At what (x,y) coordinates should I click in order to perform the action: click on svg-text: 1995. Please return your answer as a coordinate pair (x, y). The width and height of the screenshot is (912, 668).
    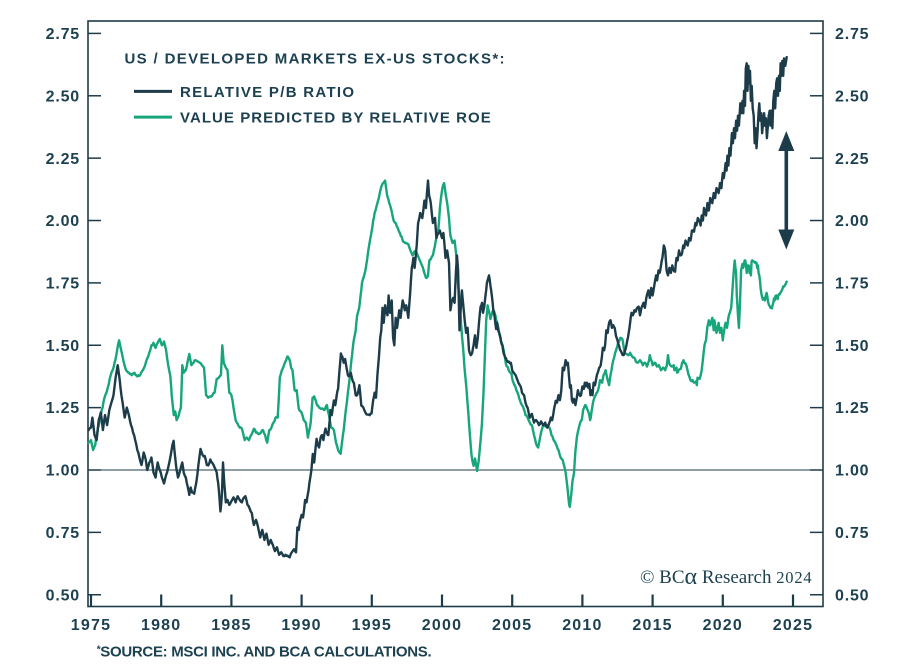
    Looking at the image, I should click on (372, 625).